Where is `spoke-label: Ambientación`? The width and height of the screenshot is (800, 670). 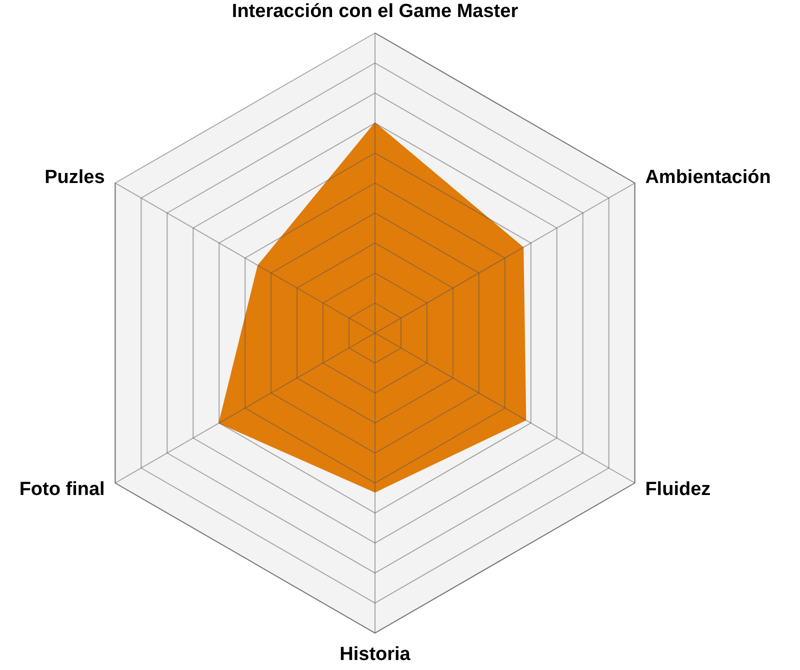 spoke-label: Ambientación is located at coordinates (708, 177).